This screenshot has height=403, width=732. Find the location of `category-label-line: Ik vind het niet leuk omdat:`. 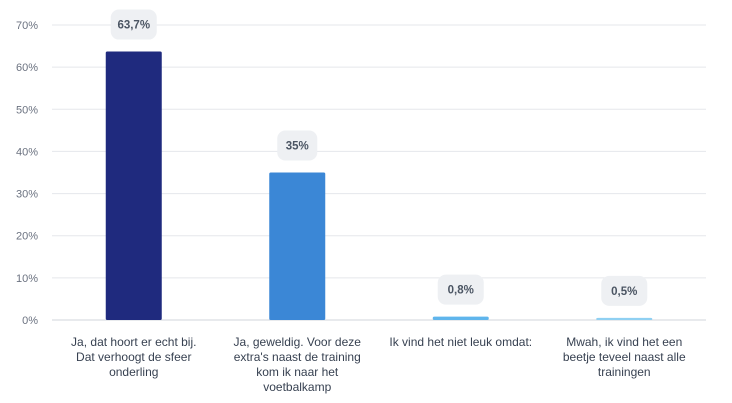

category-label-line: Ik vind het niet leuk omdat: is located at coordinates (460, 342).